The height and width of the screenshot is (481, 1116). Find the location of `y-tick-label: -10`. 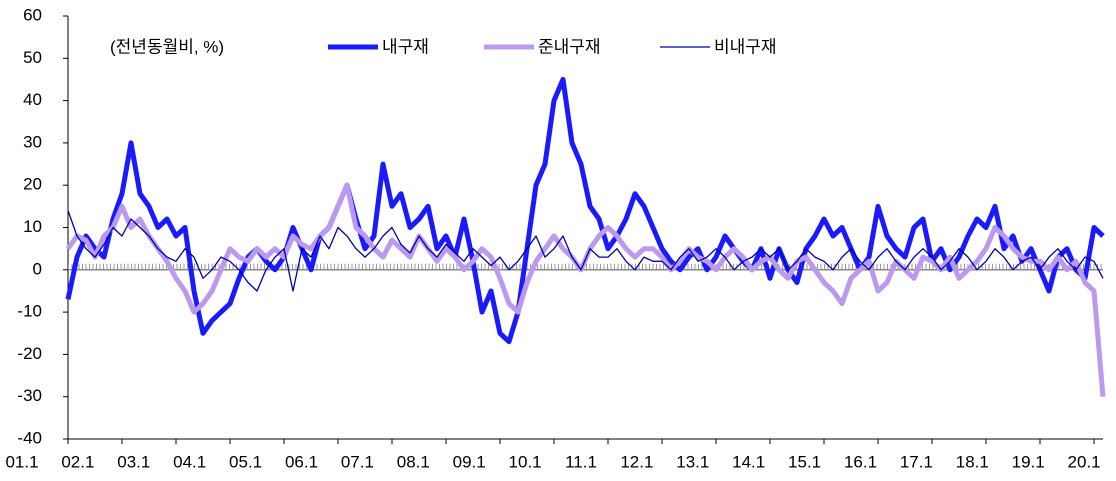

y-tick-label: -10 is located at coordinates (29, 311).